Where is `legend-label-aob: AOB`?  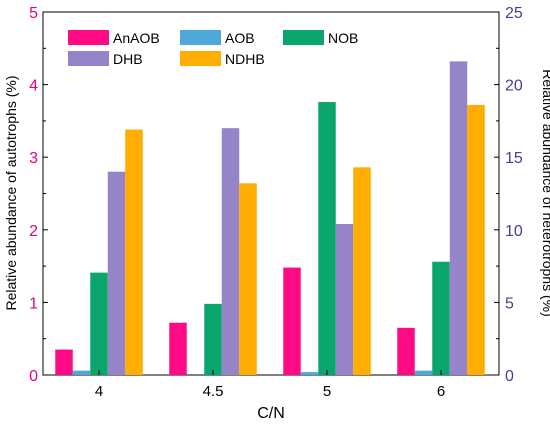 legend-label-aob: AOB is located at coordinates (240, 38).